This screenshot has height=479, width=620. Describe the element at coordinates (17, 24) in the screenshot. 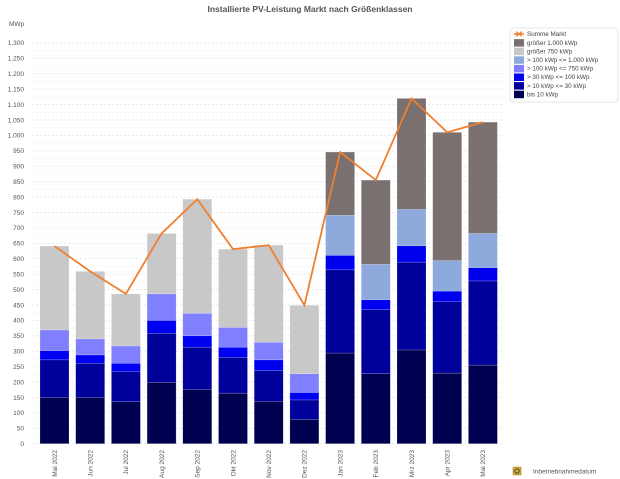

I see `y-axis-label: MWp` at that location.